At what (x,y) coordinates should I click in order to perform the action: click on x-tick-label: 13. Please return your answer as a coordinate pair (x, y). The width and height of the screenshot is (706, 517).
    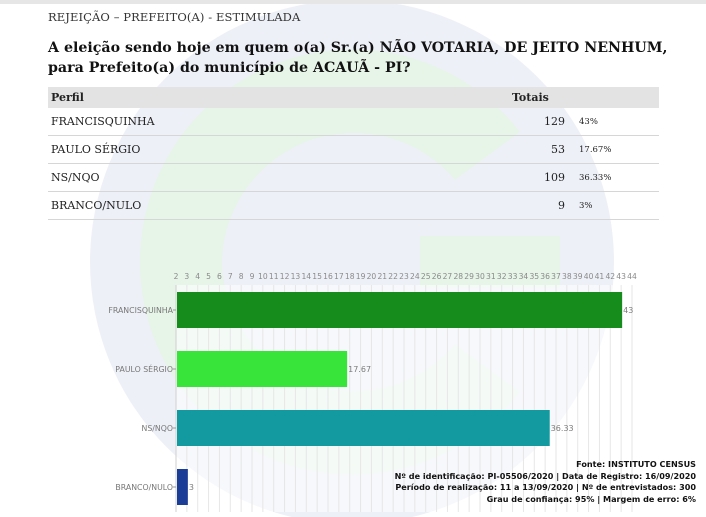
    Looking at the image, I should click on (296, 276).